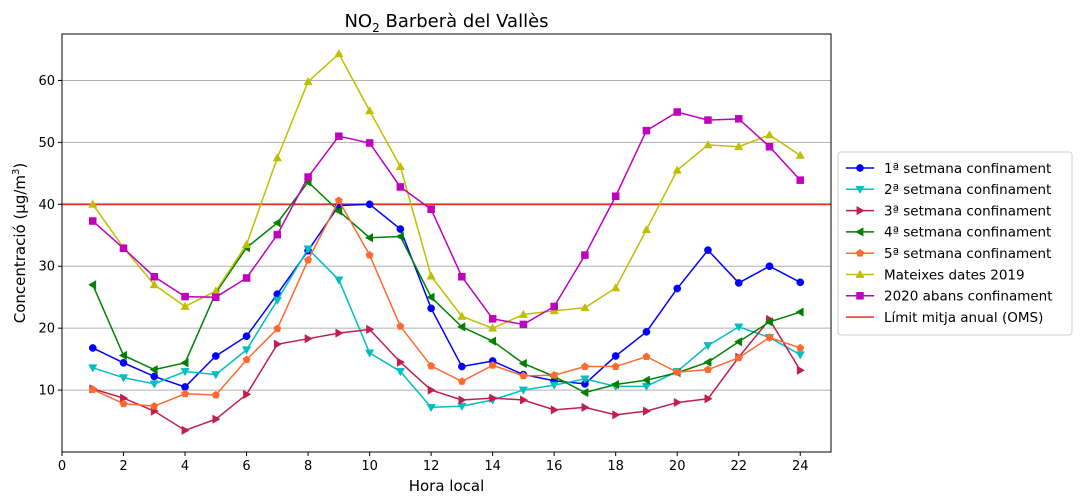  I want to click on x-tick-label: 6, so click(246, 466).